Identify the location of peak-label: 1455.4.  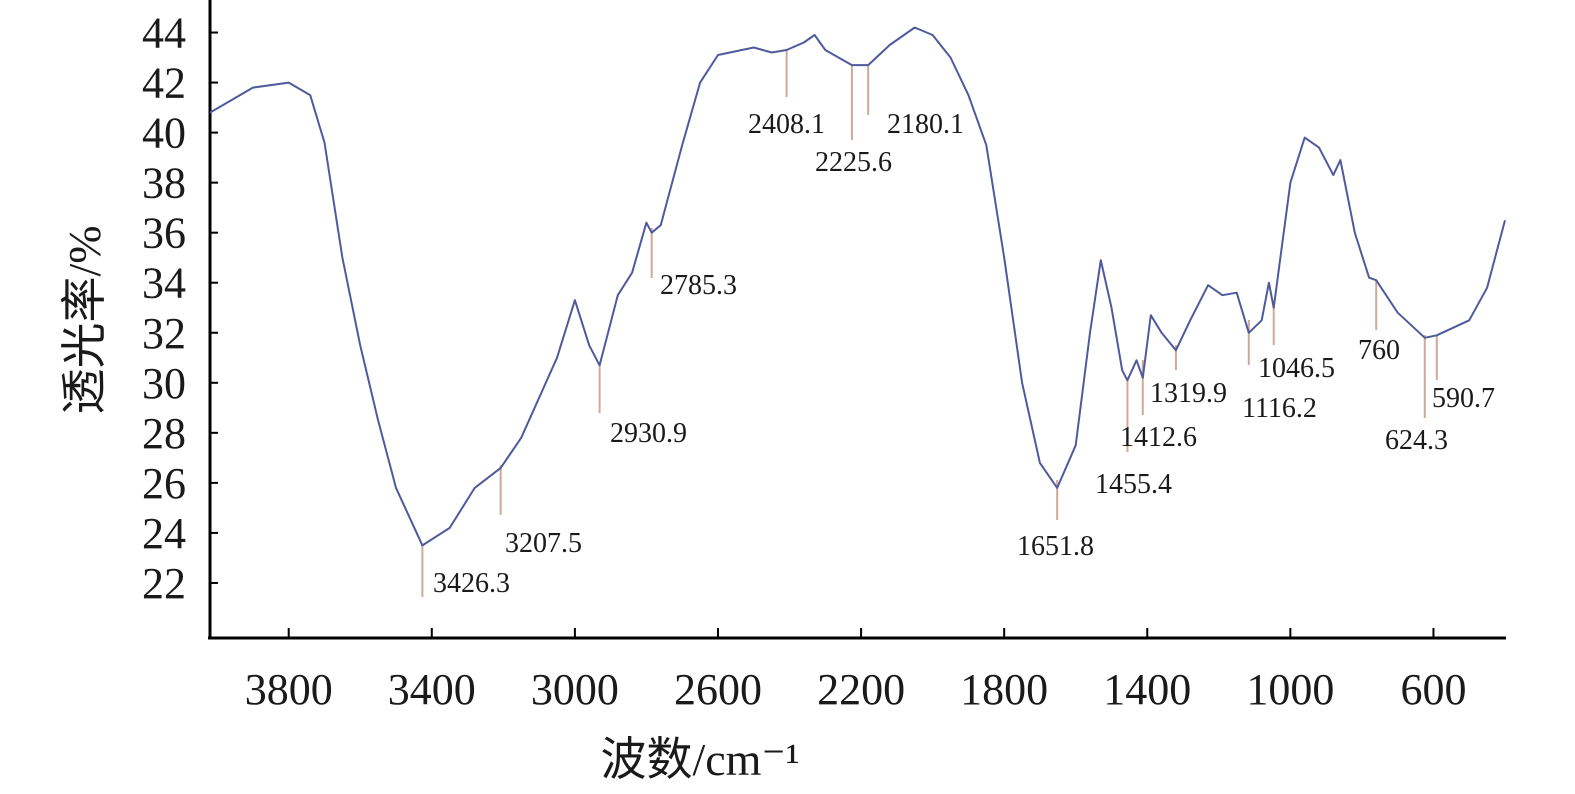
(1133, 484).